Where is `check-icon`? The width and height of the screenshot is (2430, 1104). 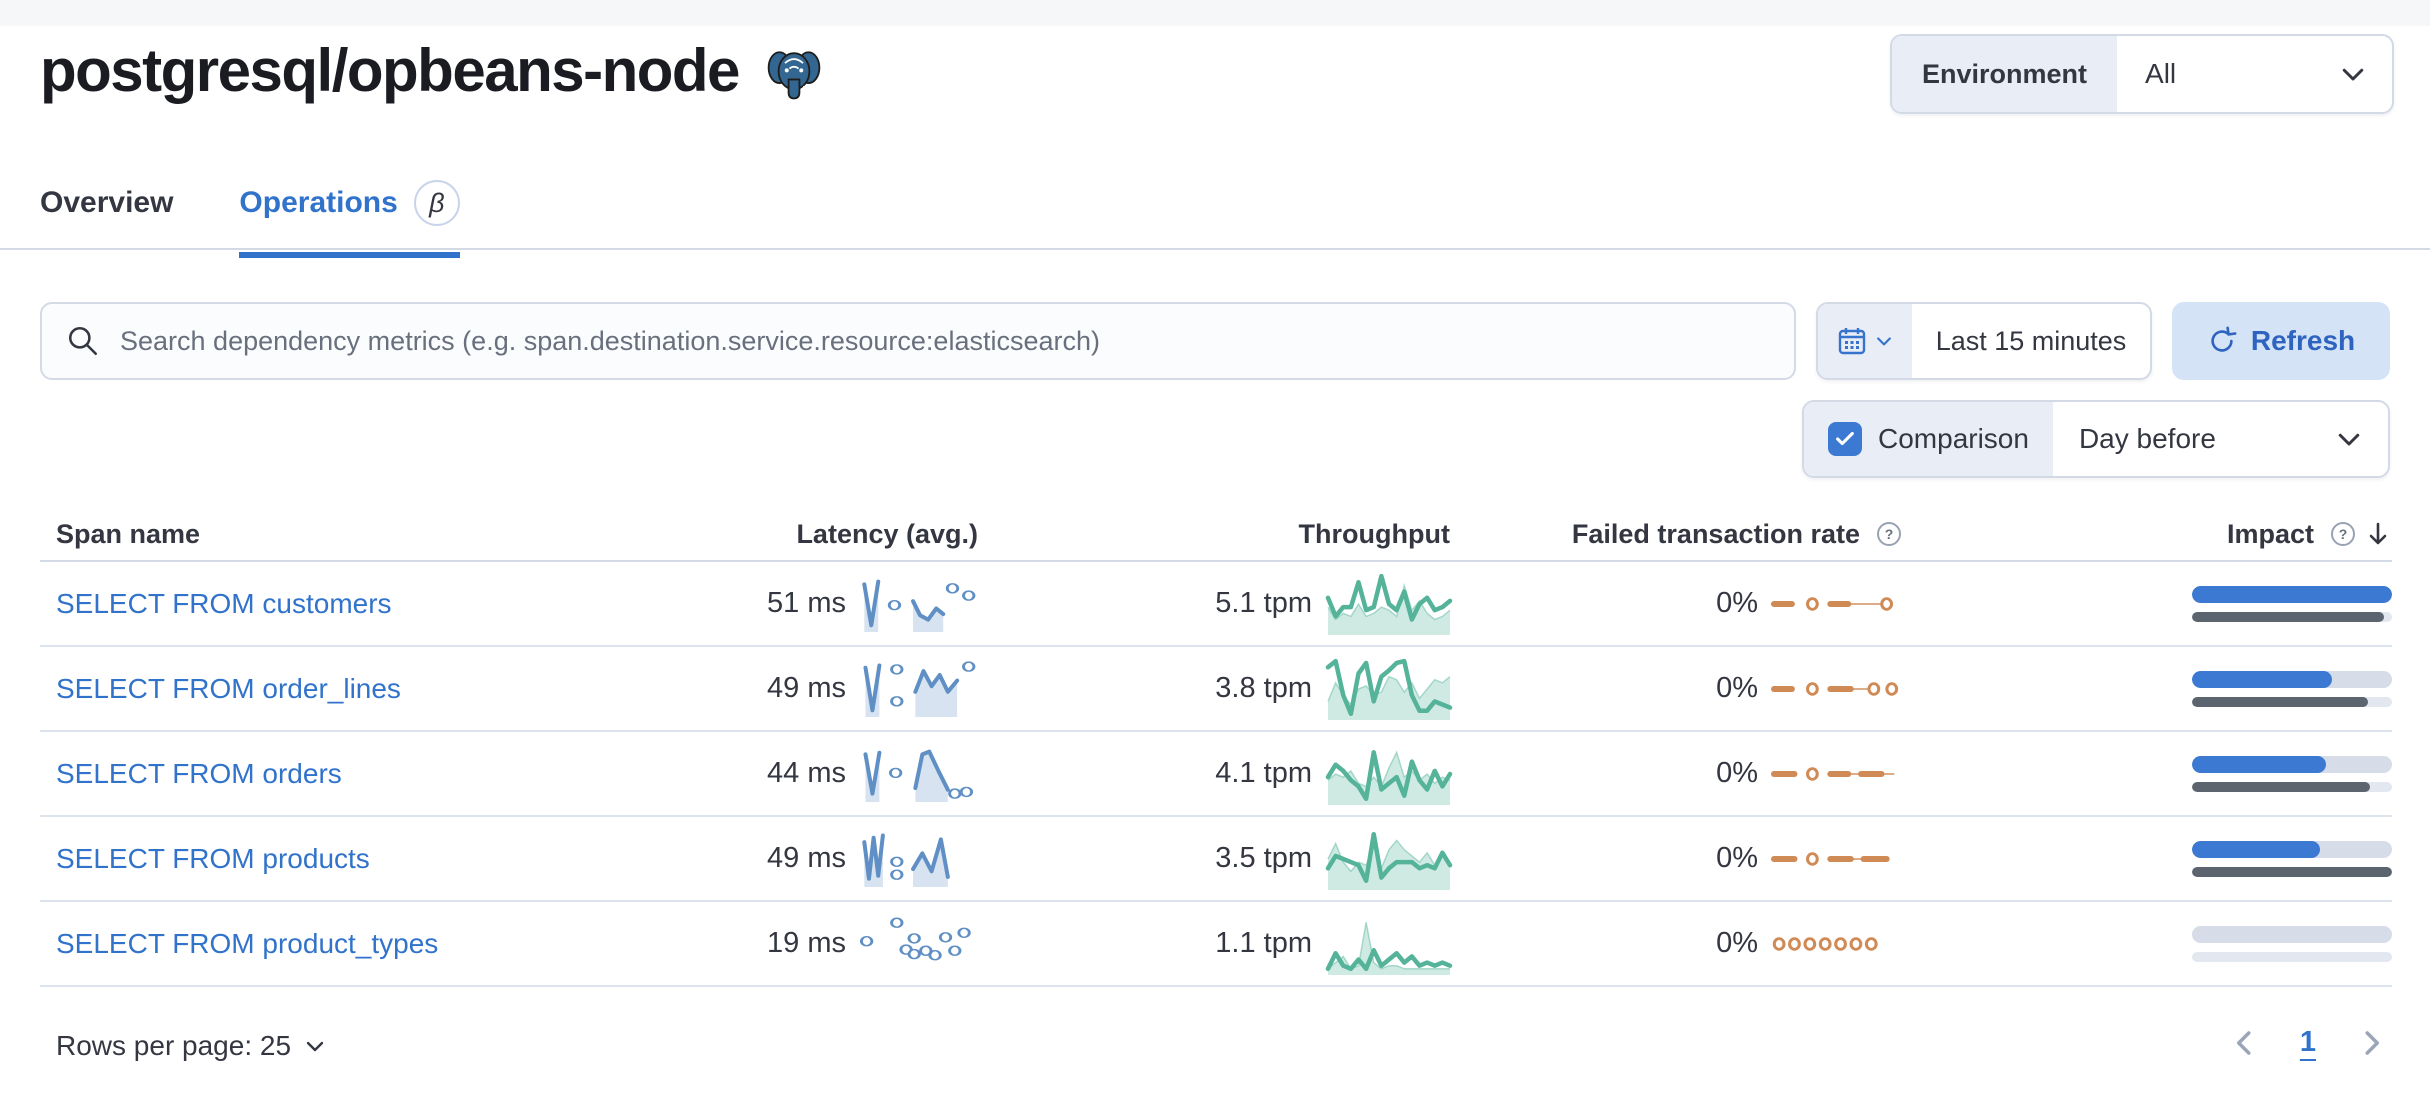
check-icon is located at coordinates (1845, 438).